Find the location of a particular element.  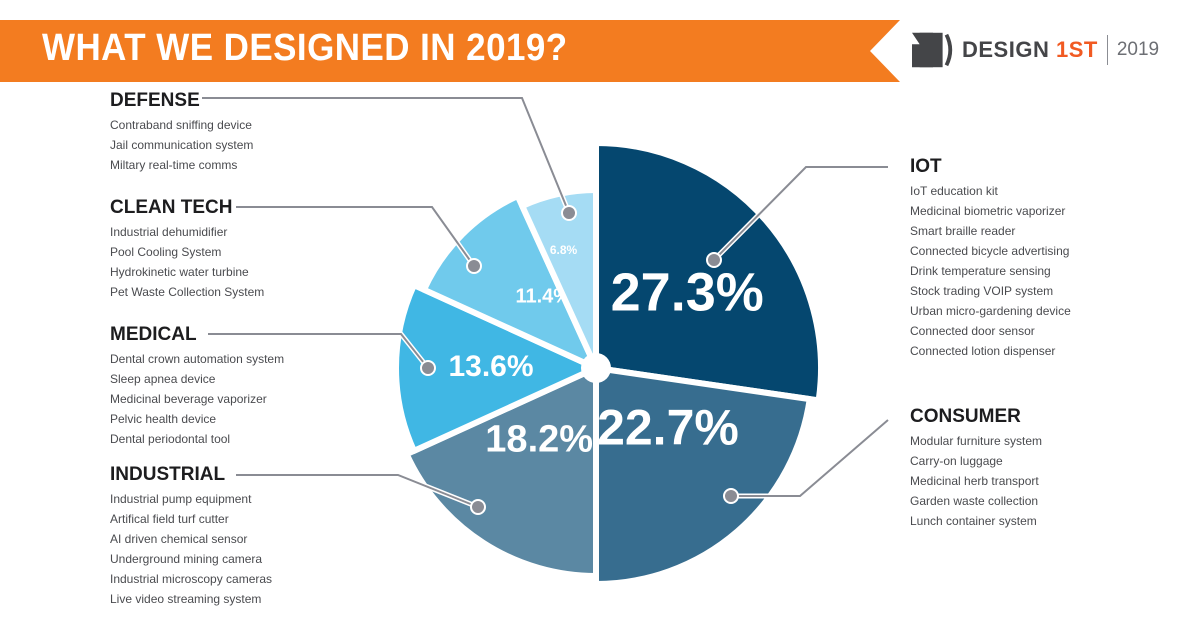

category-title: INDUSTRIAL is located at coordinates (168, 474).